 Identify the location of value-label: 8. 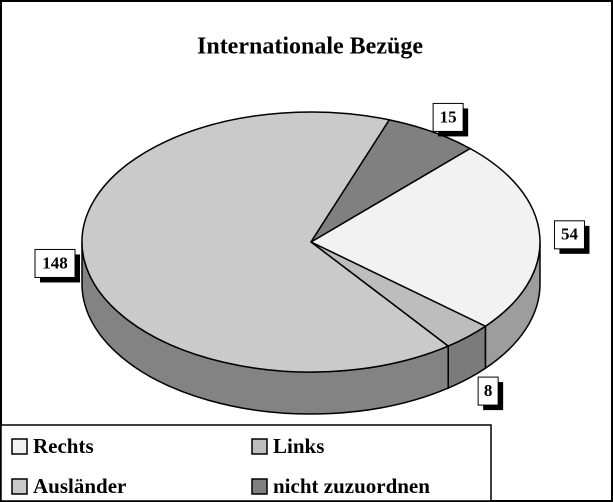
(488, 390).